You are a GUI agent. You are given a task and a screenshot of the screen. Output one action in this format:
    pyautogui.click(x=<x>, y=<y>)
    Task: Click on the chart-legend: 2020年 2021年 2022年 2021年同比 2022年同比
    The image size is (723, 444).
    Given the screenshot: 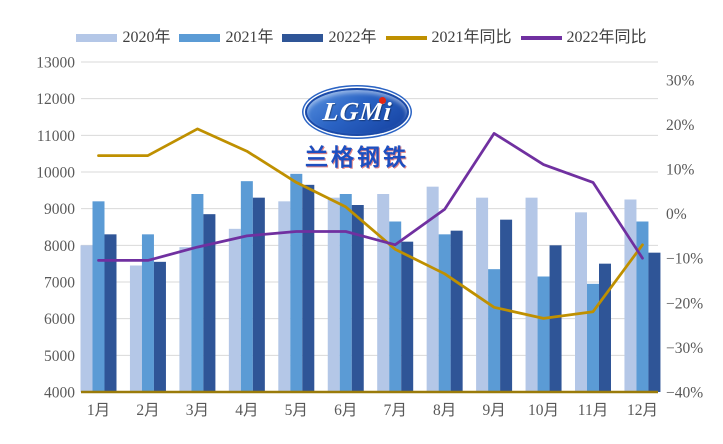 What is the action you would take?
    pyautogui.click(x=361, y=38)
    